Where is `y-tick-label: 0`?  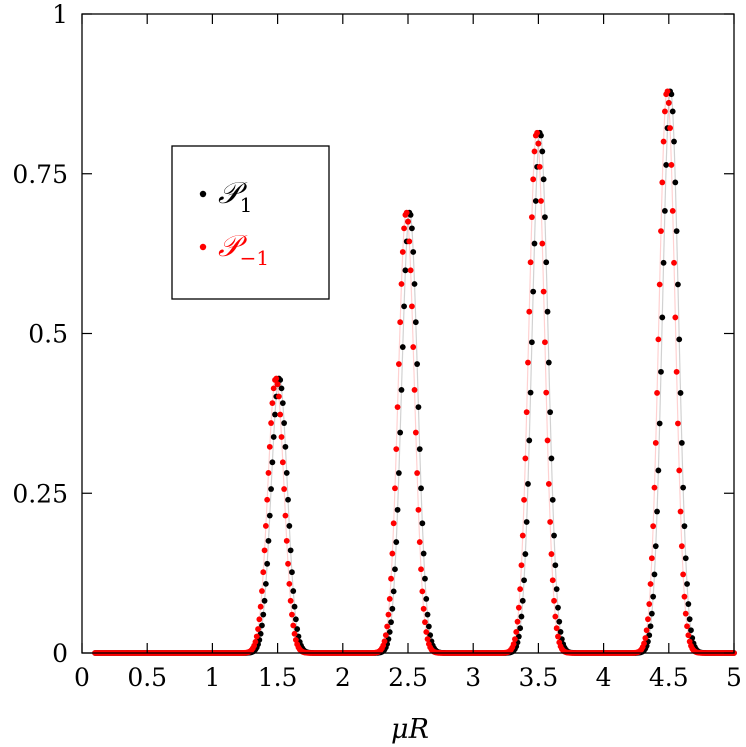 y-tick-label: 0 is located at coordinates (60, 653).